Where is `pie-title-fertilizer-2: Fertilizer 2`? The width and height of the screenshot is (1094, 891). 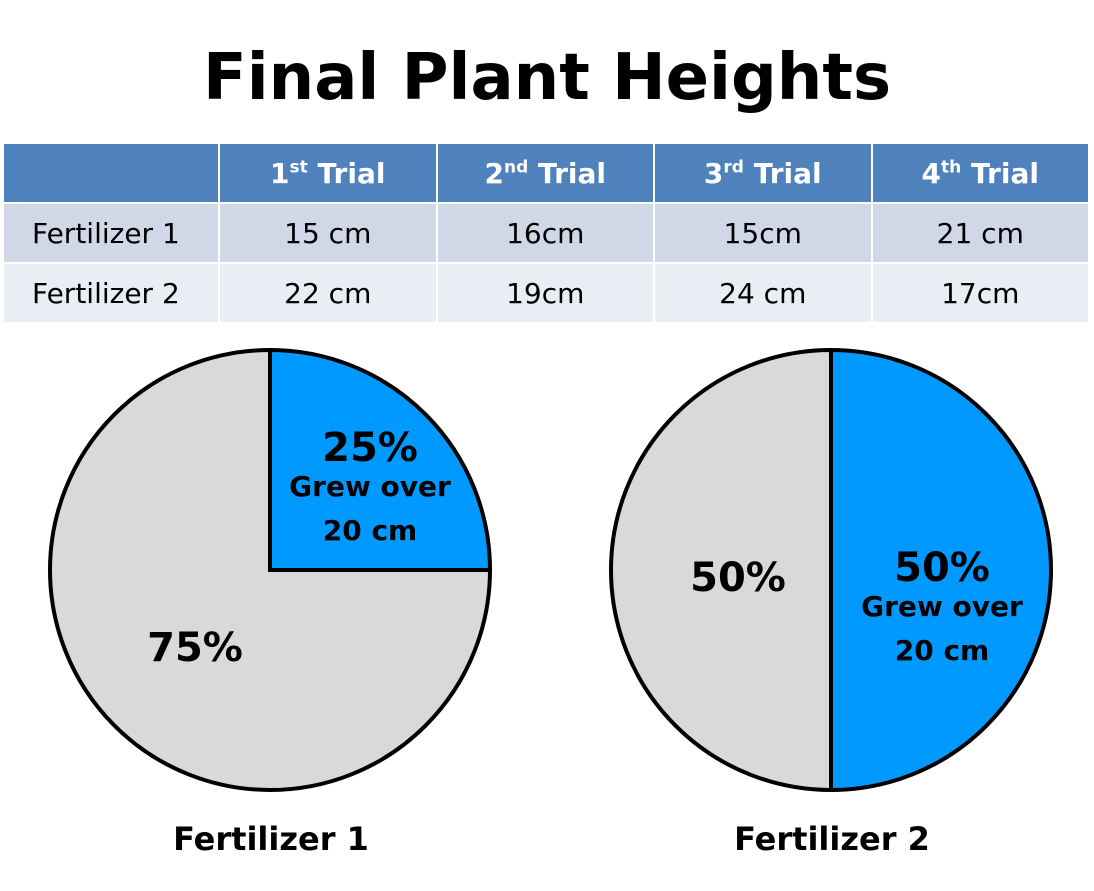
pie-title-fertilizer-2: Fertilizer 2 is located at coordinates (832, 839).